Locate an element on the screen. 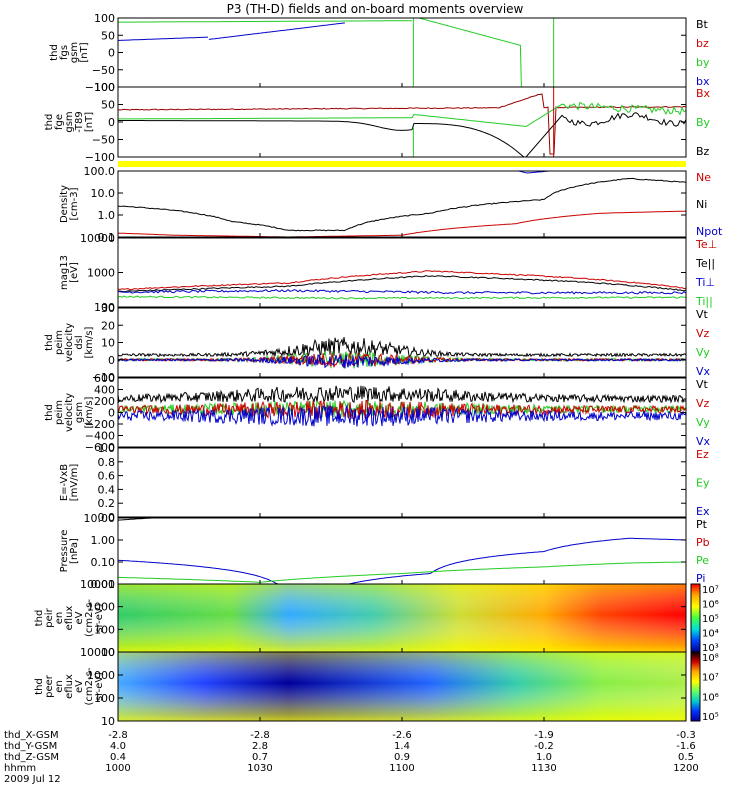  y-axis-label: Density is located at coordinates (64, 204).